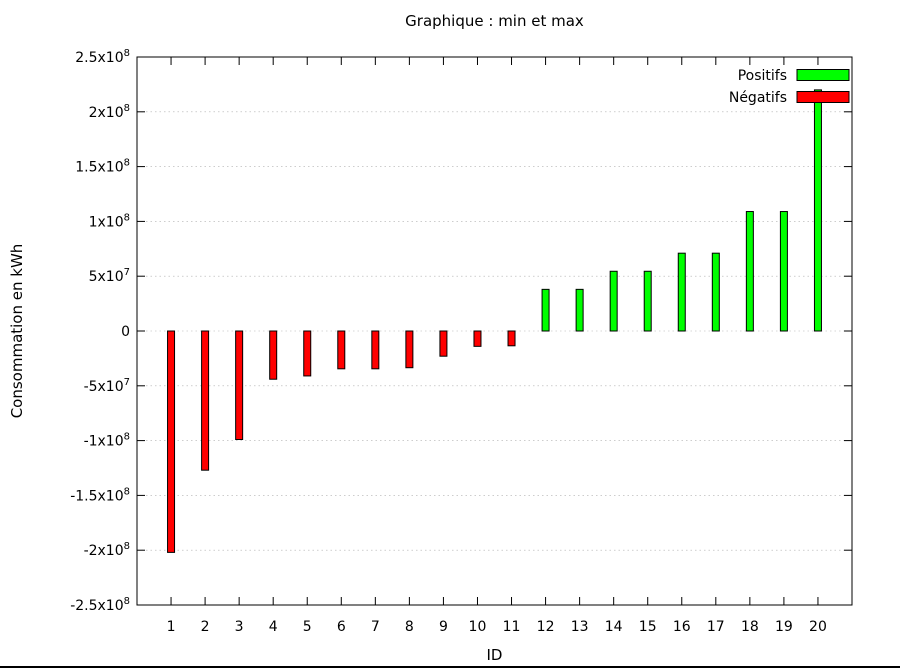 This screenshot has width=900, height=670. I want to click on legend-label: Négatifs, so click(758, 98).